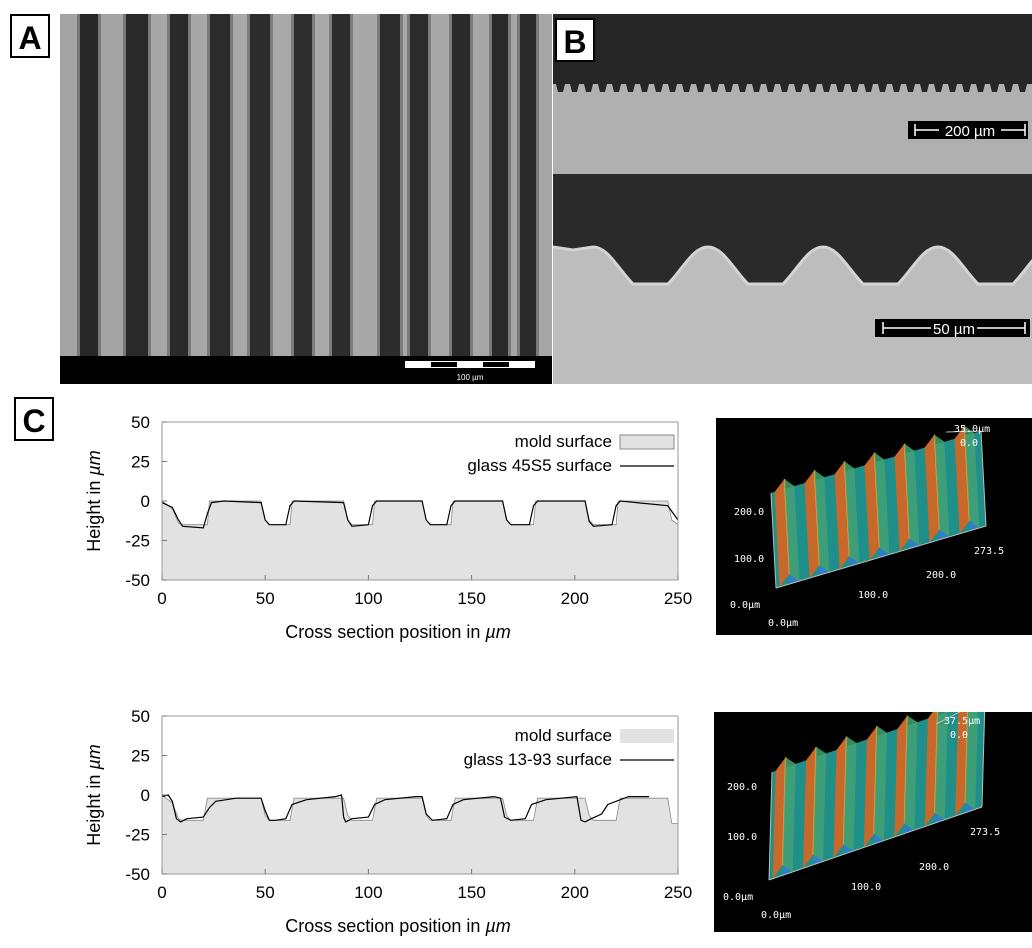 Image resolution: width=1032 pixels, height=948 pixels. What do you see at coordinates (538, 759) in the screenshot?
I see `legend-glass-label: glass 13-93 surface` at bounding box center [538, 759].